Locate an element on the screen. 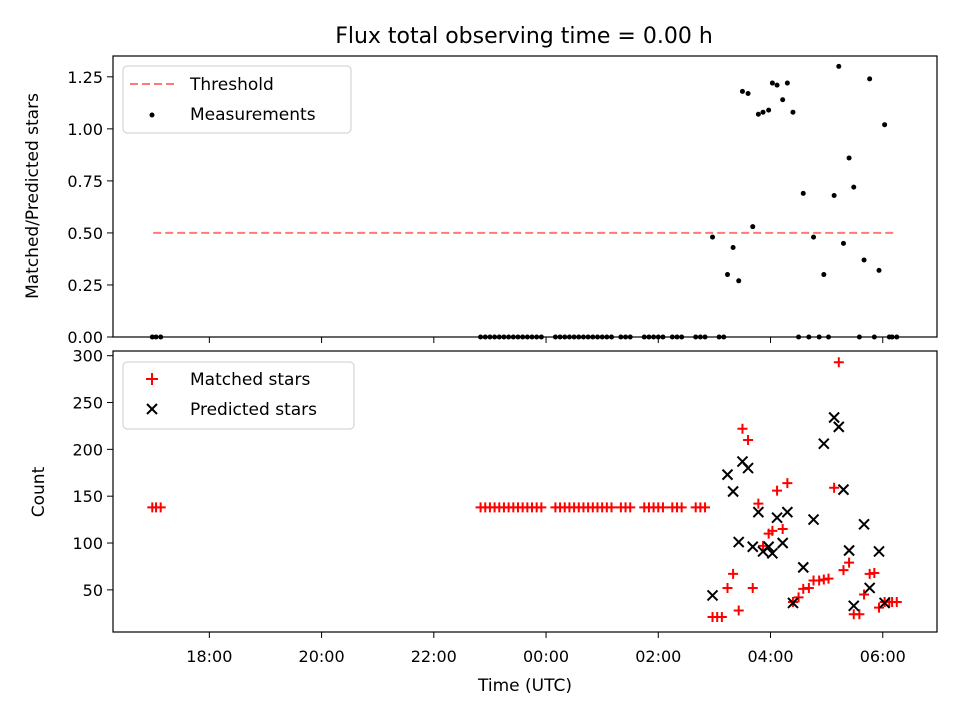 This screenshot has width=960, height=724. matched-legend-swatch is located at coordinates (152, 379).